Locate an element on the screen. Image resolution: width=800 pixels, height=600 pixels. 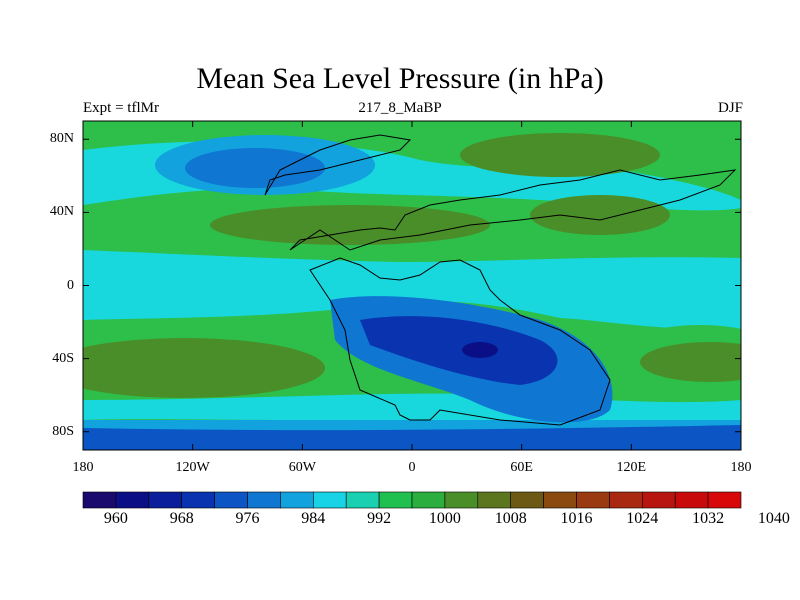
contour-southern-low-inner is located at coordinates (459, 350).